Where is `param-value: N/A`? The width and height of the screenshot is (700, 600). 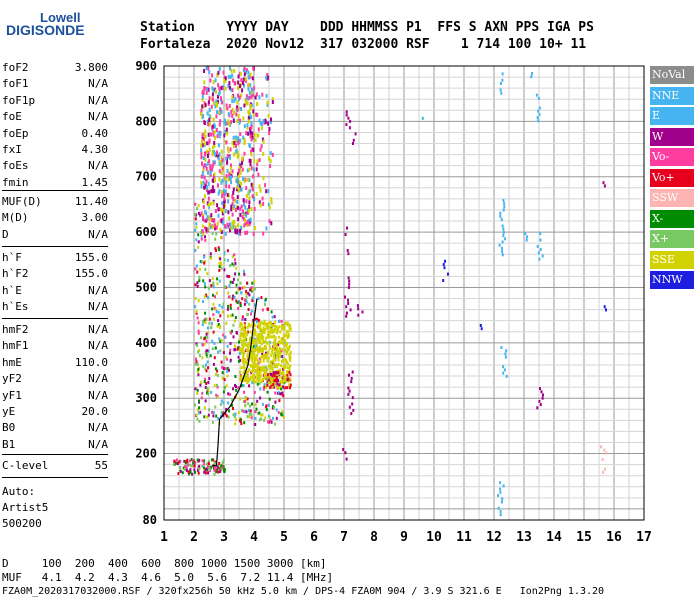 param-value: N/A is located at coordinates (98, 329).